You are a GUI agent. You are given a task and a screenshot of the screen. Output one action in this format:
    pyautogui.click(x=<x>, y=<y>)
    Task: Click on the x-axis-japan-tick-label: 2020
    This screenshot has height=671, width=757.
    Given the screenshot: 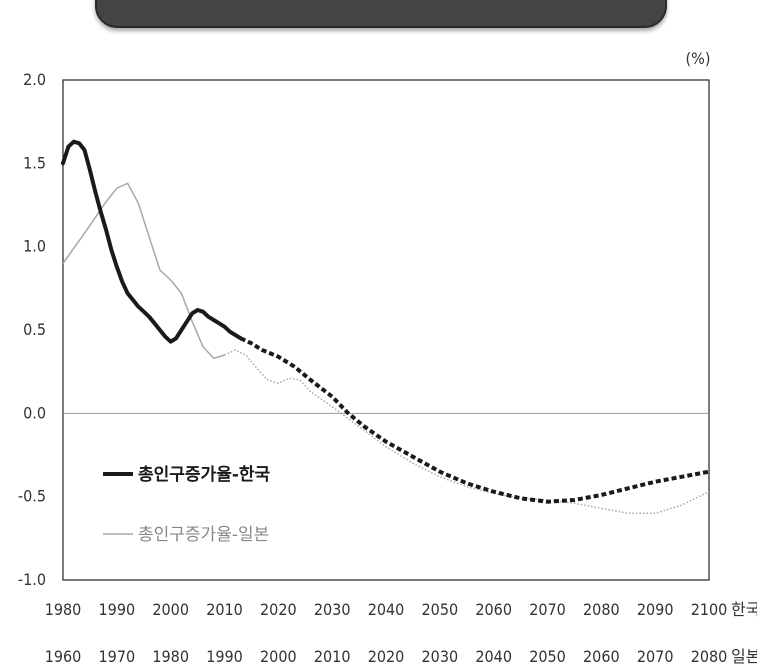 What is the action you would take?
    pyautogui.click(x=386, y=656)
    